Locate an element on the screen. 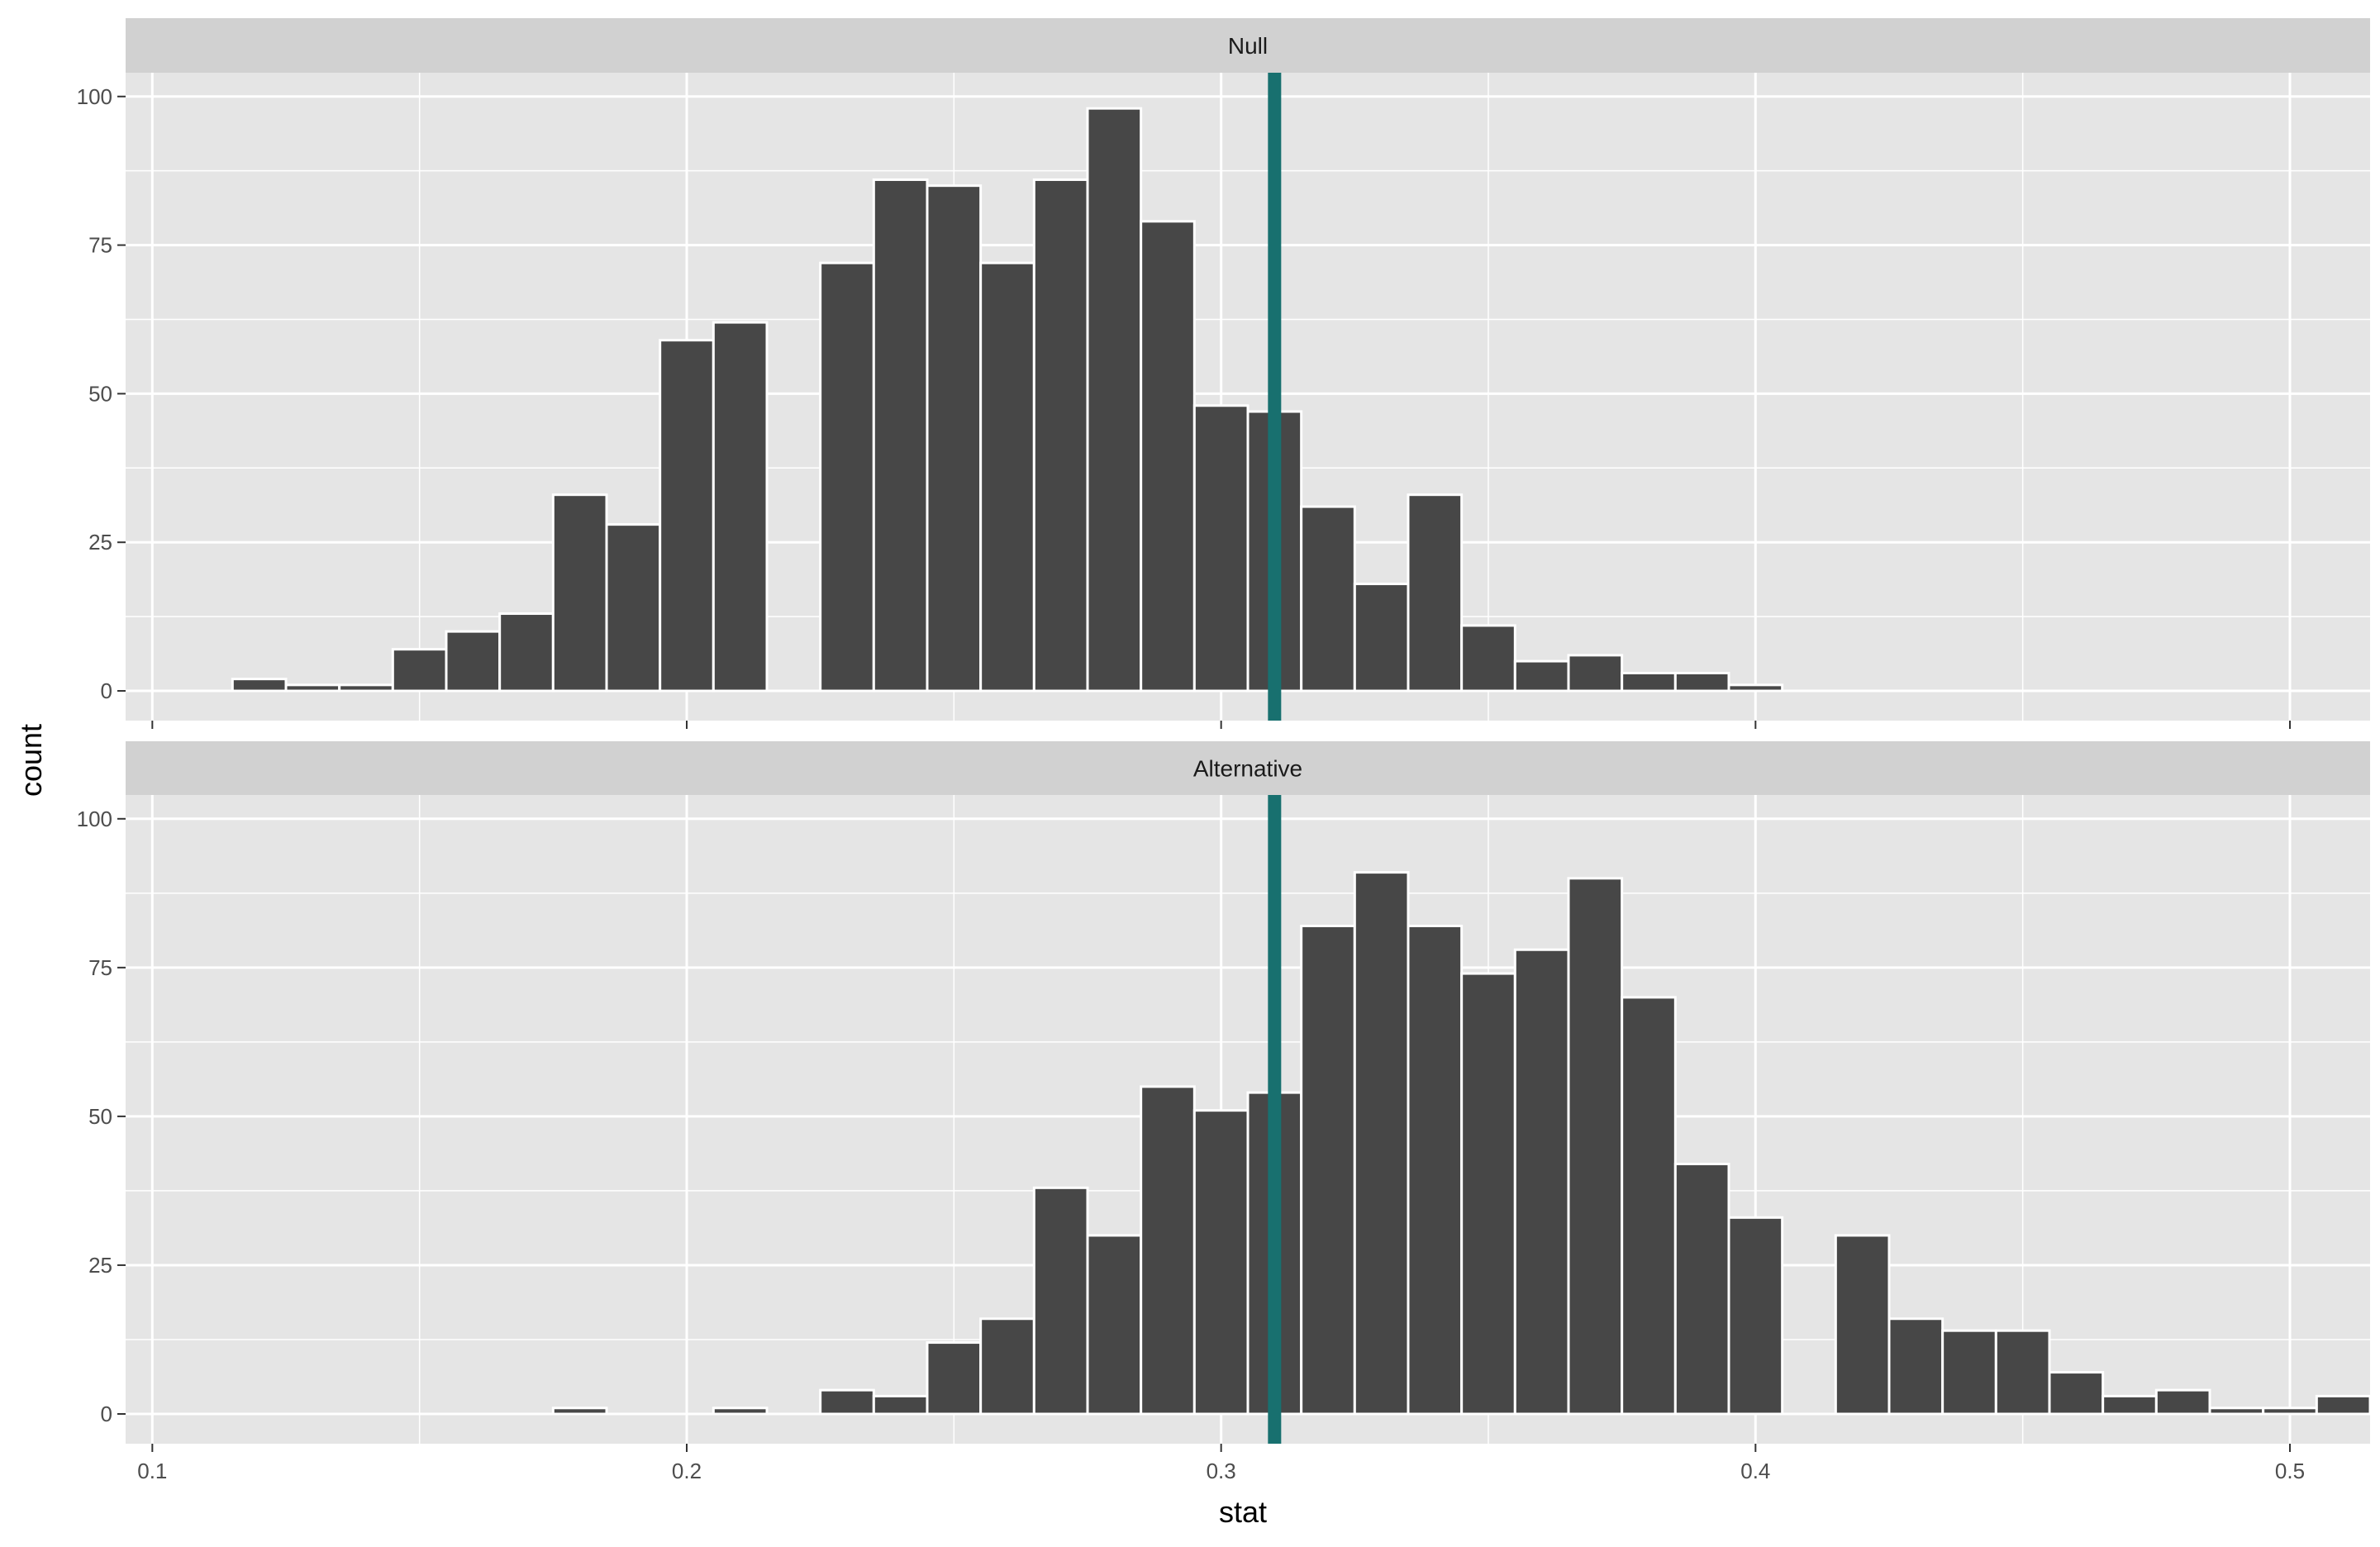  x-tick-label: 0.1 is located at coordinates (152, 1471).